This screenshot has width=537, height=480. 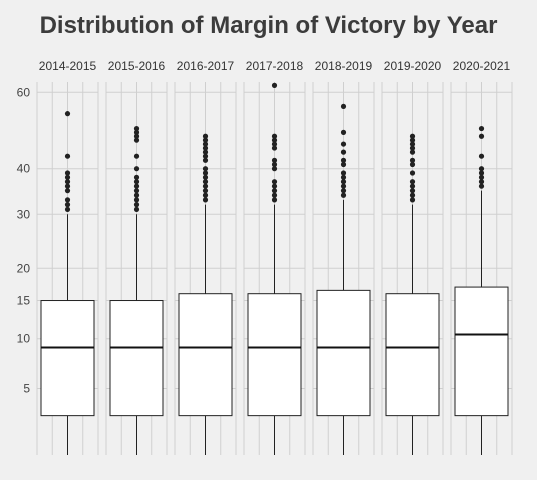 I want to click on facet-label: 2014-2015, so click(x=68, y=66).